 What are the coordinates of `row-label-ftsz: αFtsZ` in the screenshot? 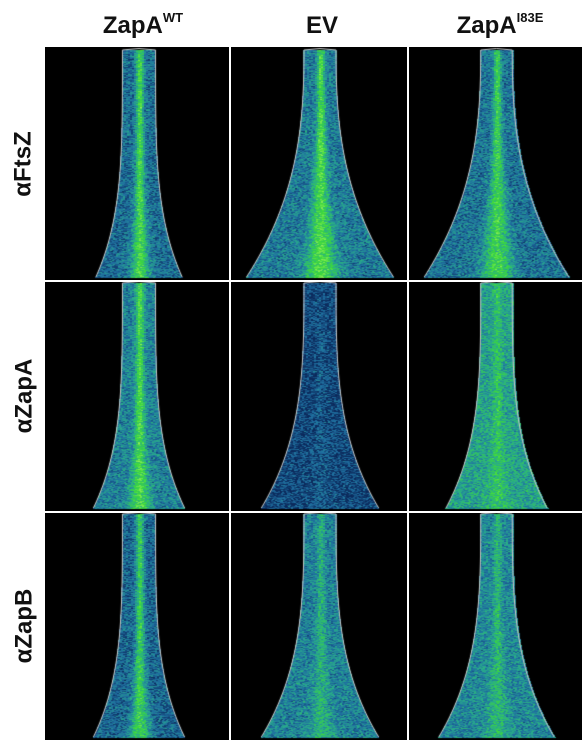 It's located at (24, 163).